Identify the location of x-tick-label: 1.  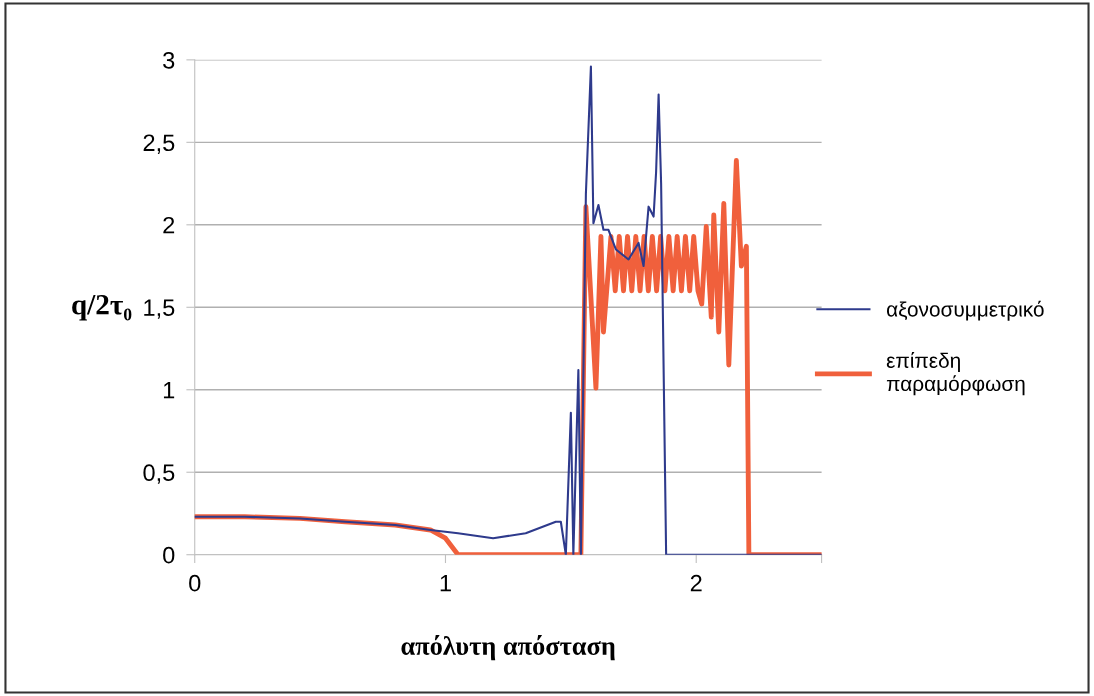
(445, 583).